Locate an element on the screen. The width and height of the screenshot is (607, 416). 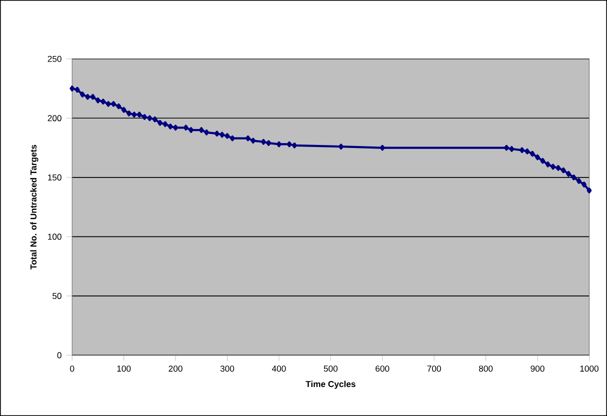
y-tick-label: 0 is located at coordinates (59, 355).